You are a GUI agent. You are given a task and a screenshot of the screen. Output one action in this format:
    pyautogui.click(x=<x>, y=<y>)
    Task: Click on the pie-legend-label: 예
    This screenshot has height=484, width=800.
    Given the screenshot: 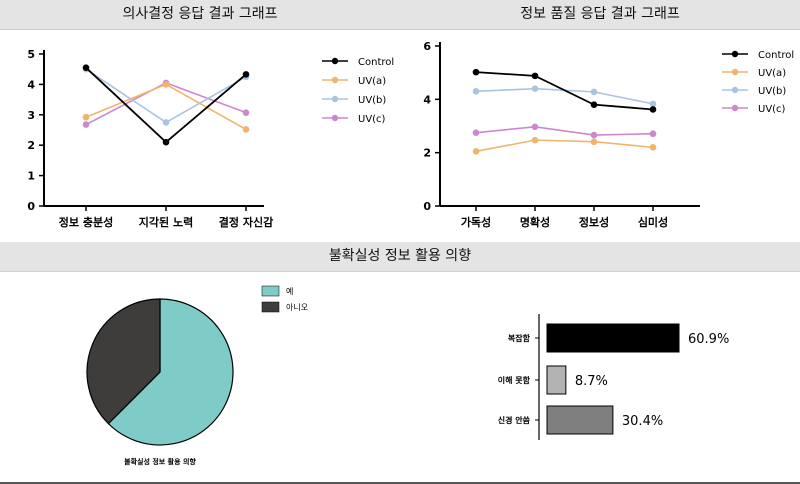 What is the action you would take?
    pyautogui.click(x=289, y=291)
    